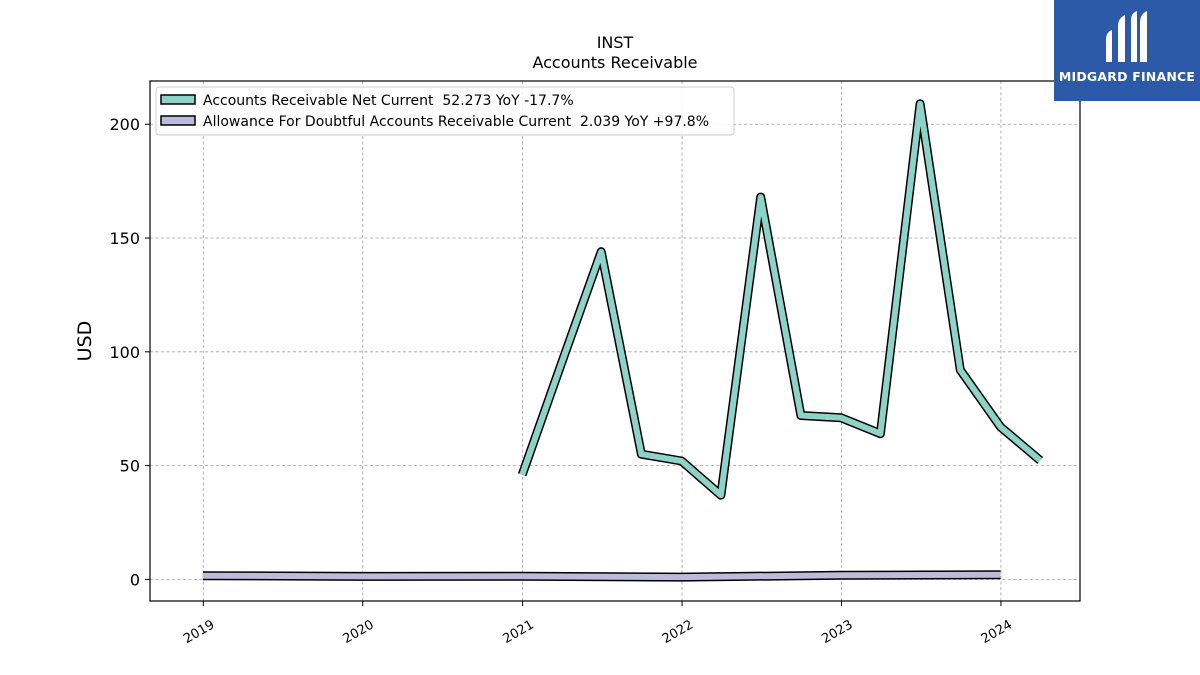 Image resolution: width=1200 pixels, height=675 pixels. Describe the element at coordinates (135, 579) in the screenshot. I see `y-tick-label: 0` at that location.